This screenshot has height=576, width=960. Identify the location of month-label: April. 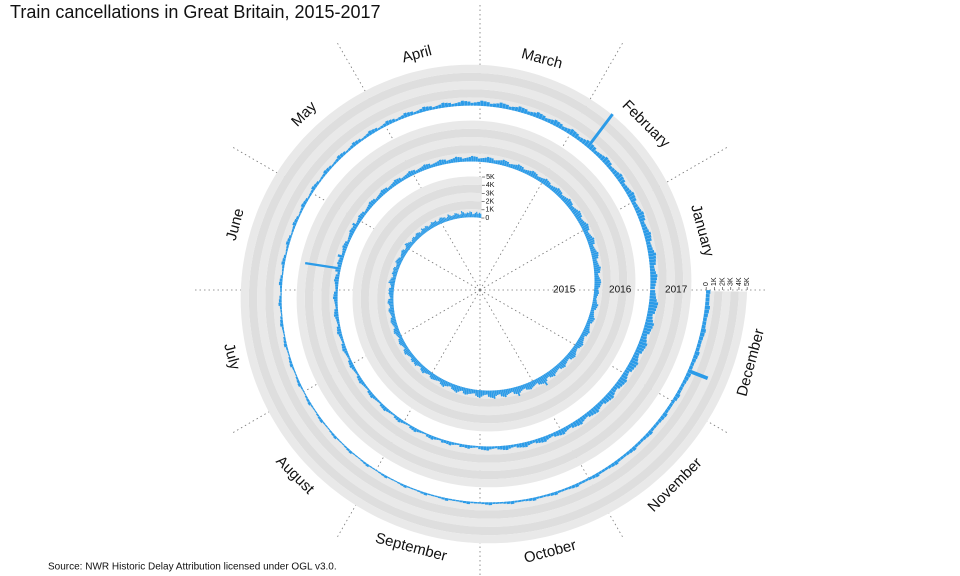
(416, 54).